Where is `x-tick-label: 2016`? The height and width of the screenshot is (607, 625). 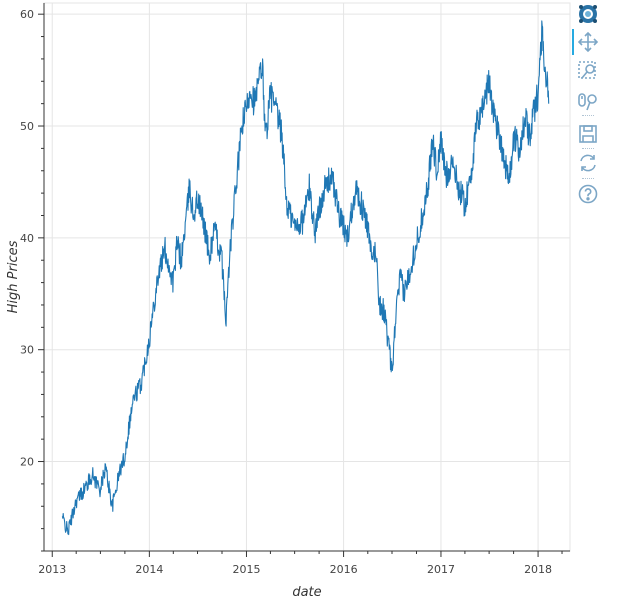
x-tick-label: 2016 is located at coordinates (344, 569).